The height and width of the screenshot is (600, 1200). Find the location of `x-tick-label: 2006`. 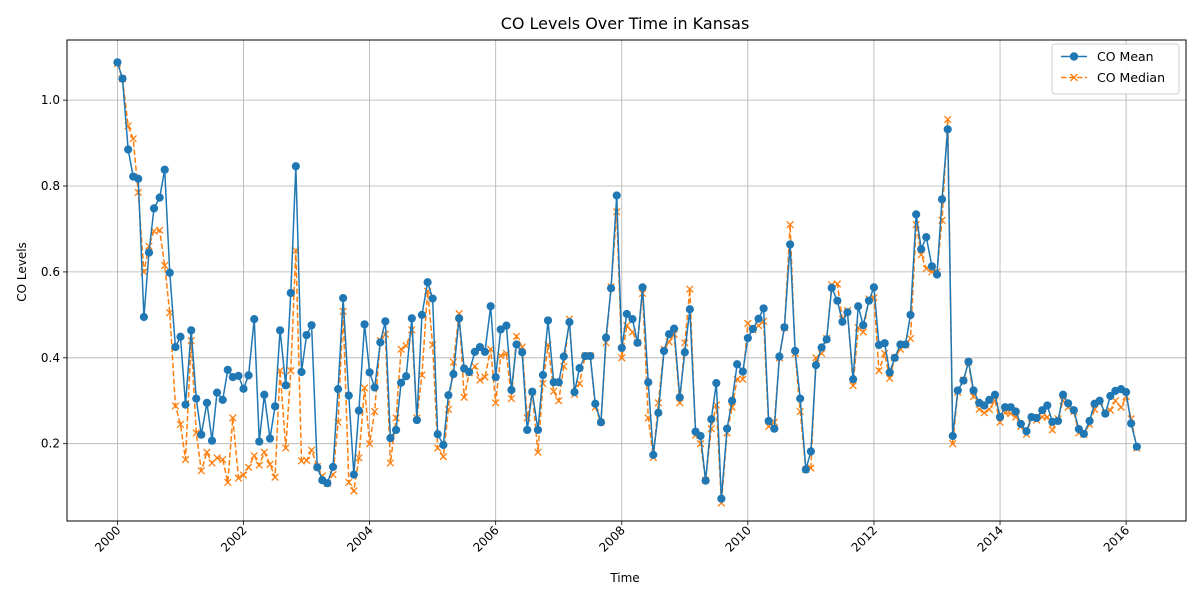

x-tick-label: 2006 is located at coordinates (485, 538).